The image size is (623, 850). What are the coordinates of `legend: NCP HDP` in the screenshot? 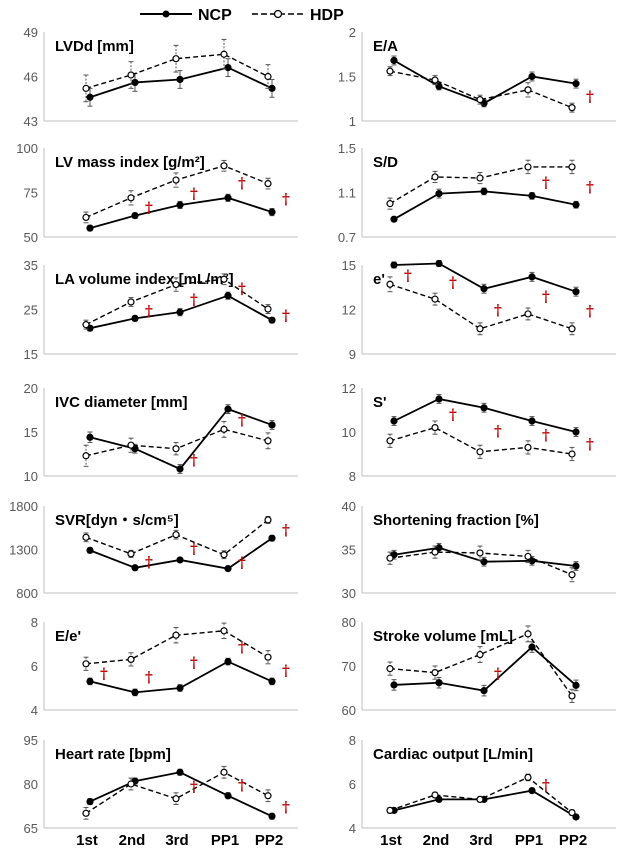 It's located at (242, 15).